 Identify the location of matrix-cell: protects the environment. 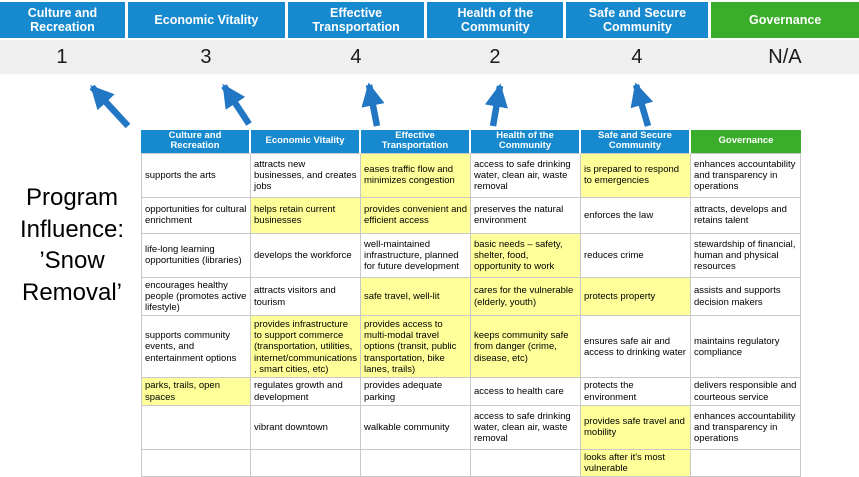
(636, 392).